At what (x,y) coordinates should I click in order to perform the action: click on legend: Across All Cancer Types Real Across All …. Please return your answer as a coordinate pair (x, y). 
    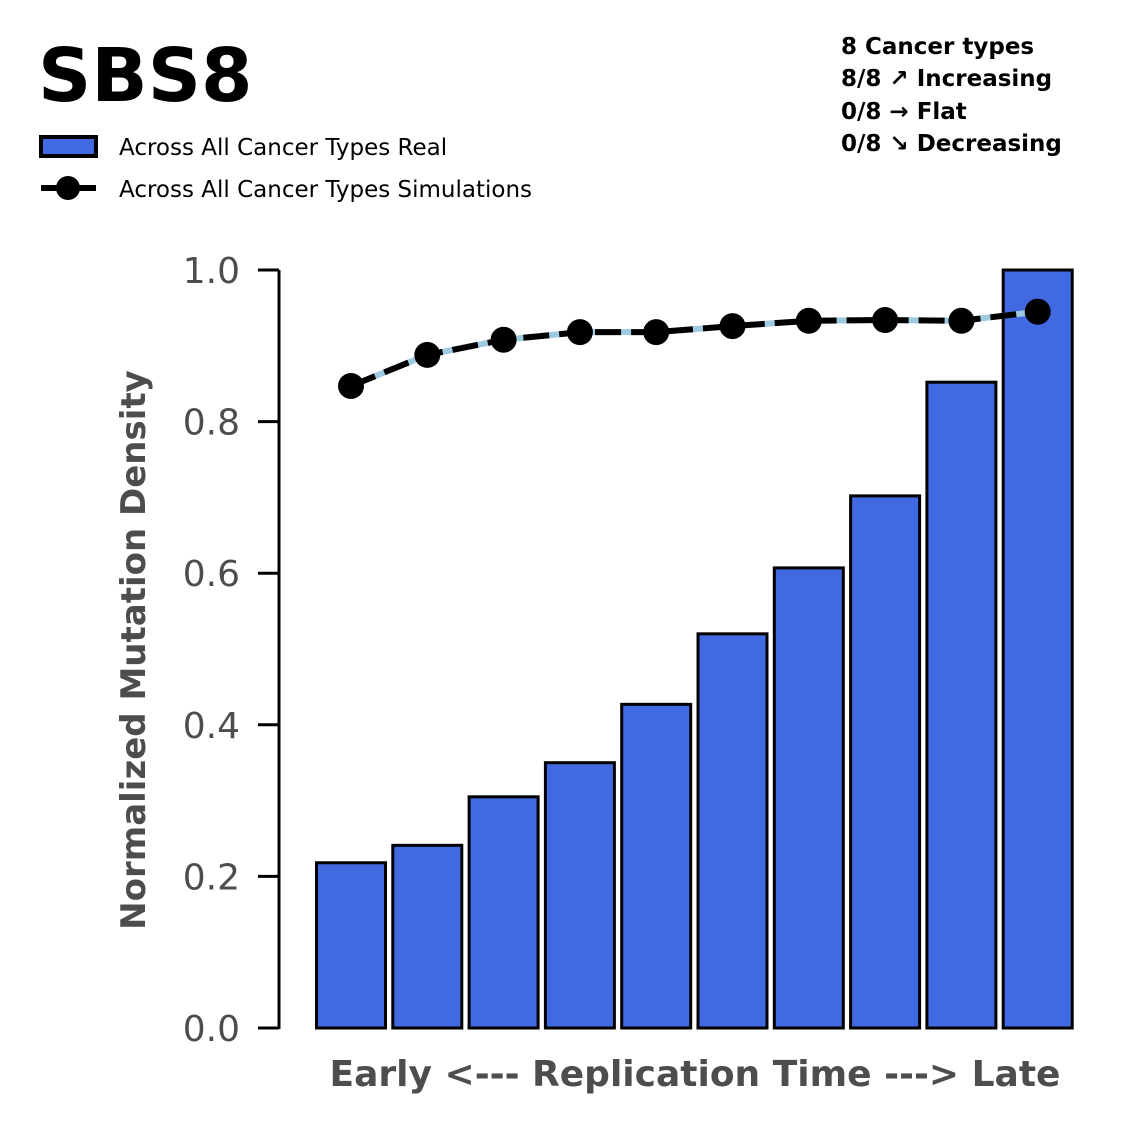
    Looking at the image, I should click on (285, 169).